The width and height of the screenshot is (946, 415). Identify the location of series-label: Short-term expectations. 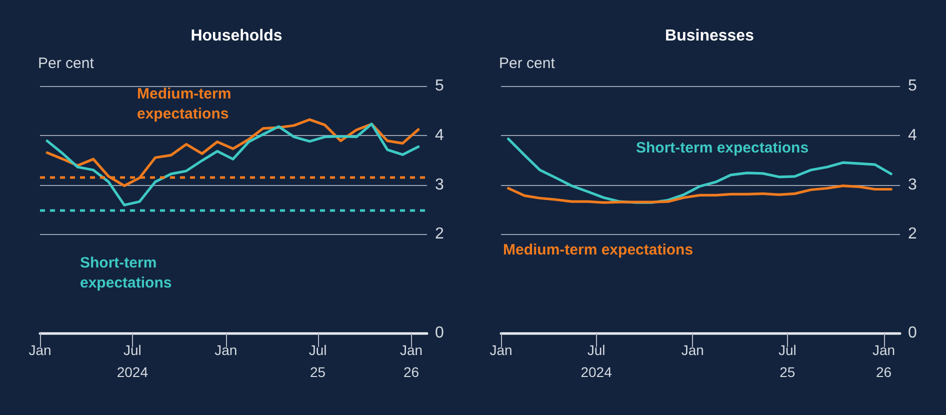
(722, 148).